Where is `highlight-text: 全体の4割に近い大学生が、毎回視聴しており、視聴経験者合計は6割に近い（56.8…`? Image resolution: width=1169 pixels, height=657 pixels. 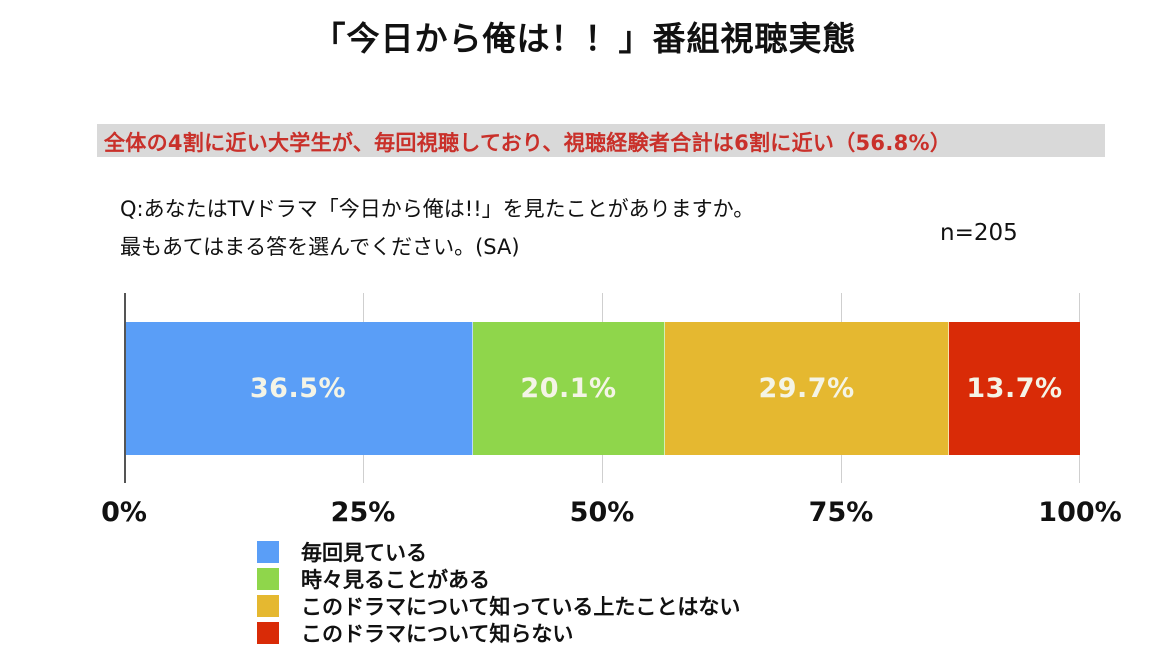
highlight-text: 全体の4割に近い大学生が、毎回視聴しており、視聴経験者合計は6割に近い（56.8… is located at coordinates (528, 143).